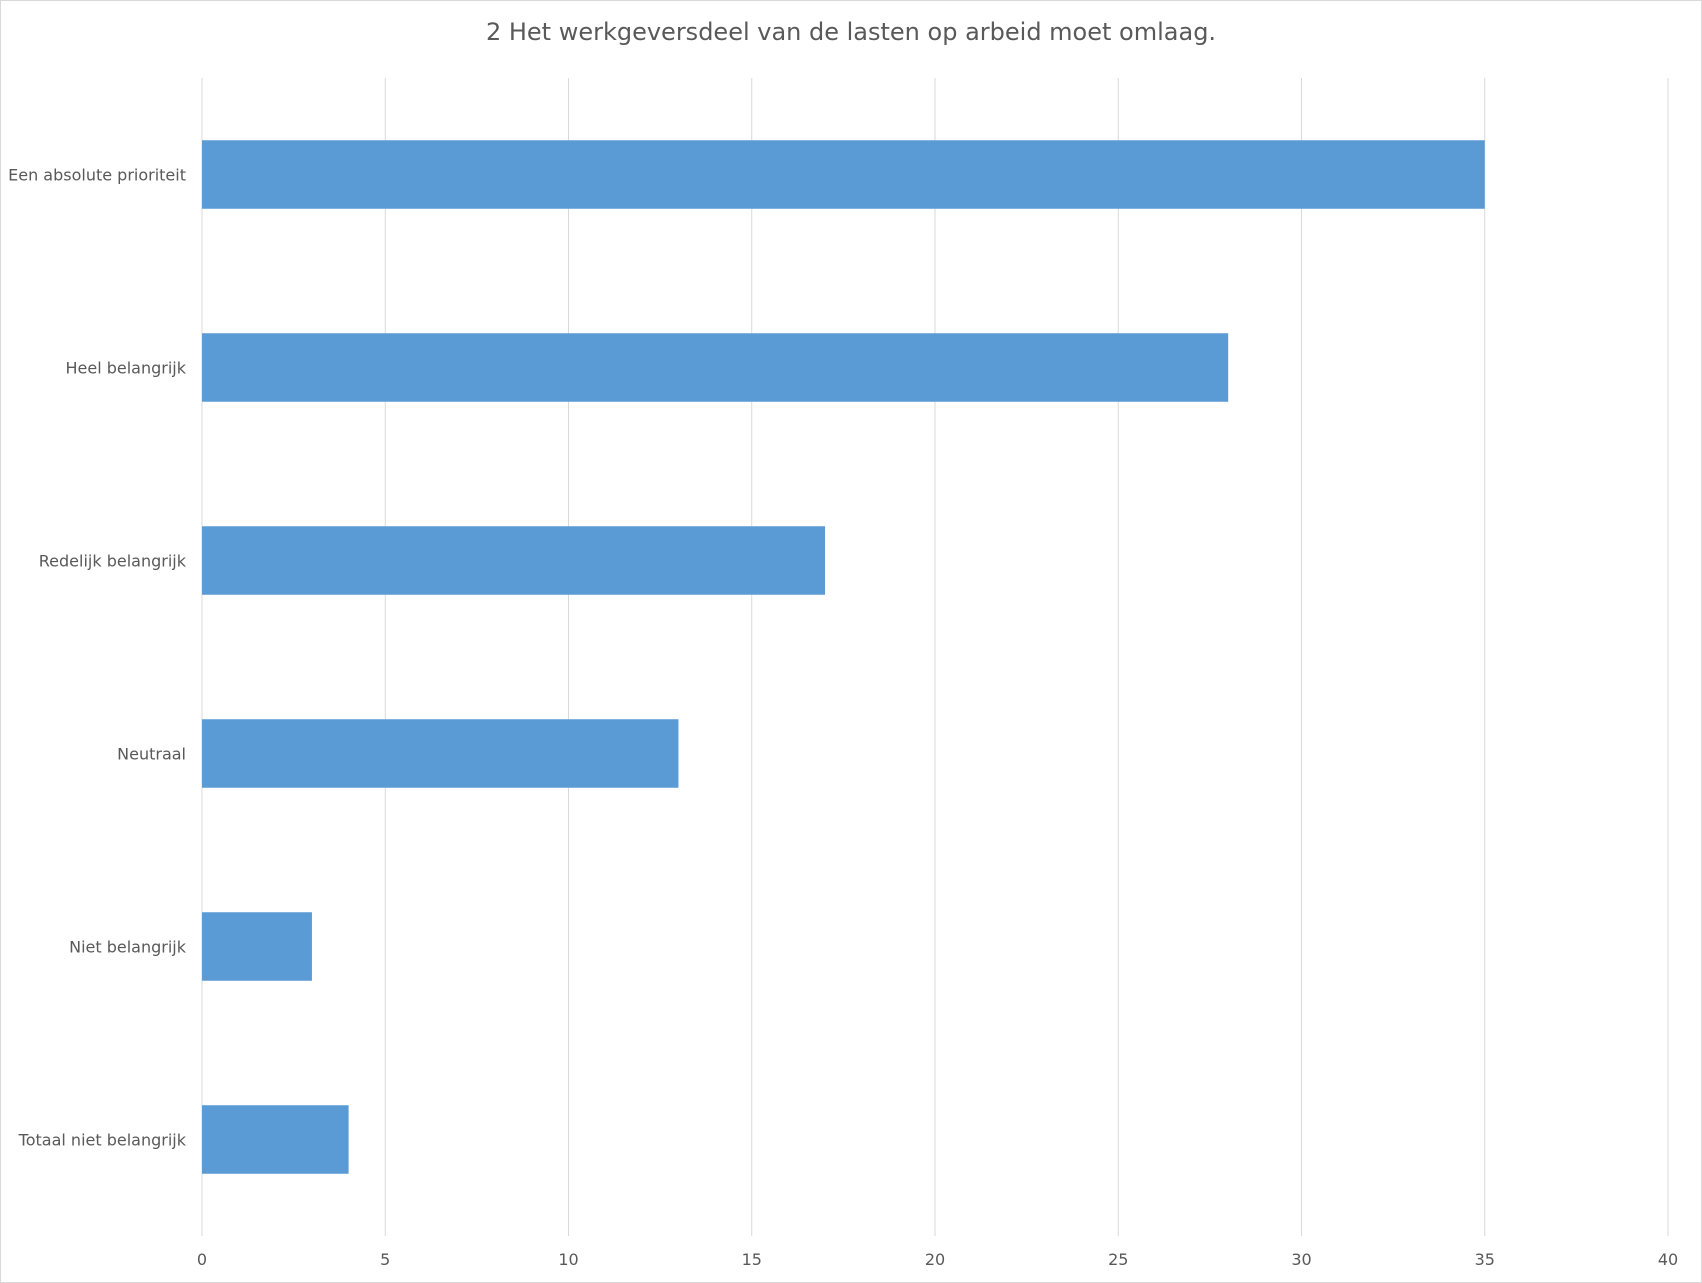 This screenshot has width=1702, height=1283. I want to click on x-tick-label: 30, so click(1301, 1259).